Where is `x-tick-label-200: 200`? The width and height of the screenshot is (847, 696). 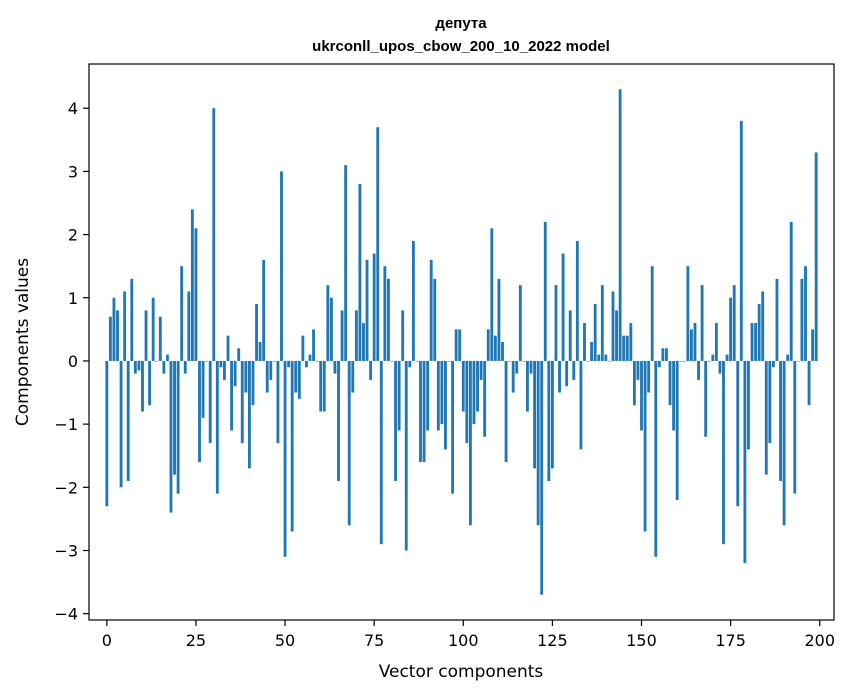
x-tick-label-200: 200 is located at coordinates (819, 640).